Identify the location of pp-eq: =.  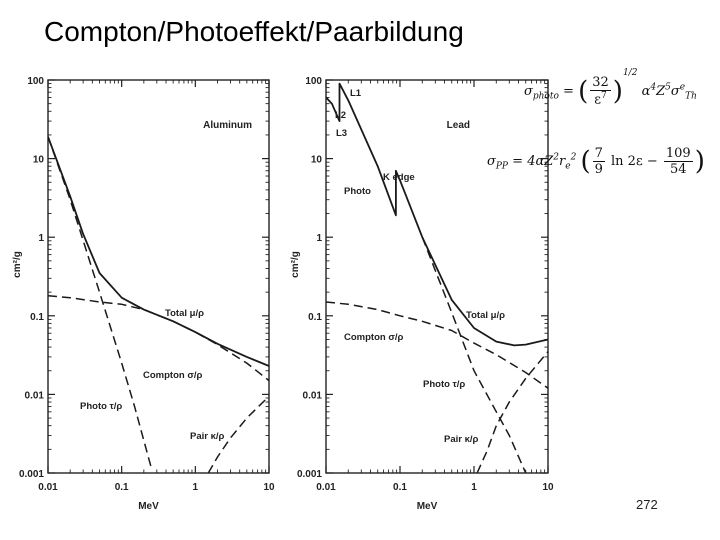
(518, 161).